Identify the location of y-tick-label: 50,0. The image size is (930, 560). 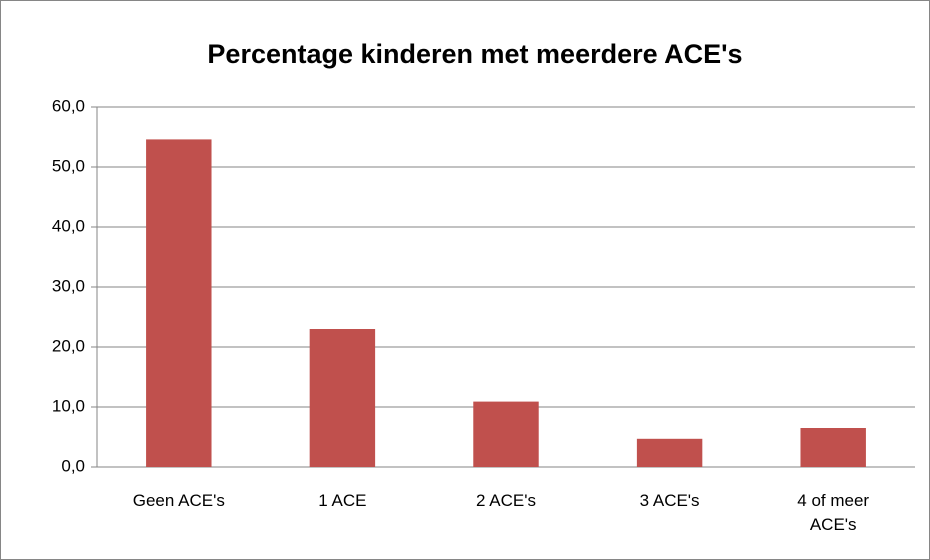
(68, 165).